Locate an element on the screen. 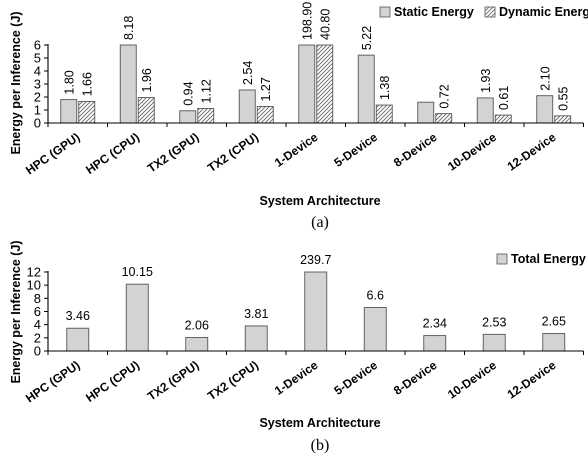 This screenshot has width=588, height=457. a-data-label: 1.96 is located at coordinates (147, 80).